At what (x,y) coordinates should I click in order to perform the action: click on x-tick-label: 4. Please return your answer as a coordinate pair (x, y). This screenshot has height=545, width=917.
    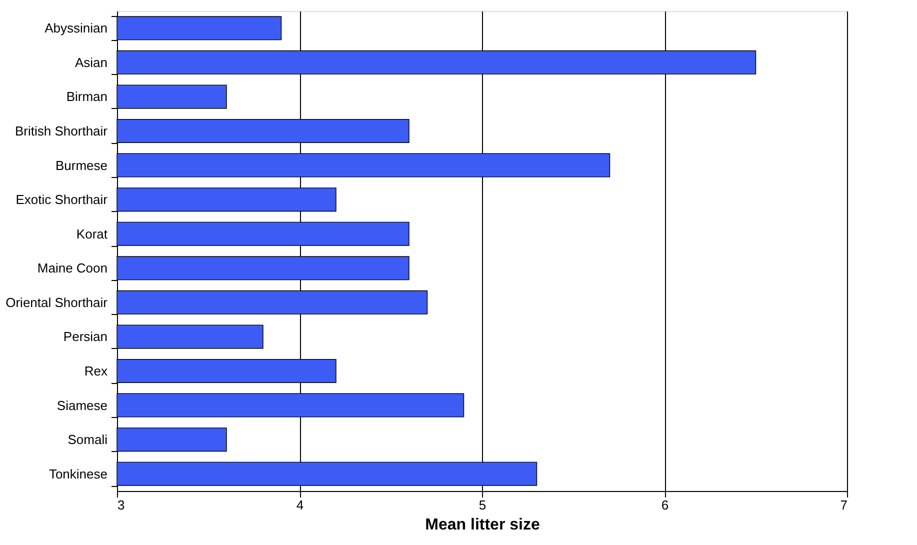
    Looking at the image, I should click on (300, 505).